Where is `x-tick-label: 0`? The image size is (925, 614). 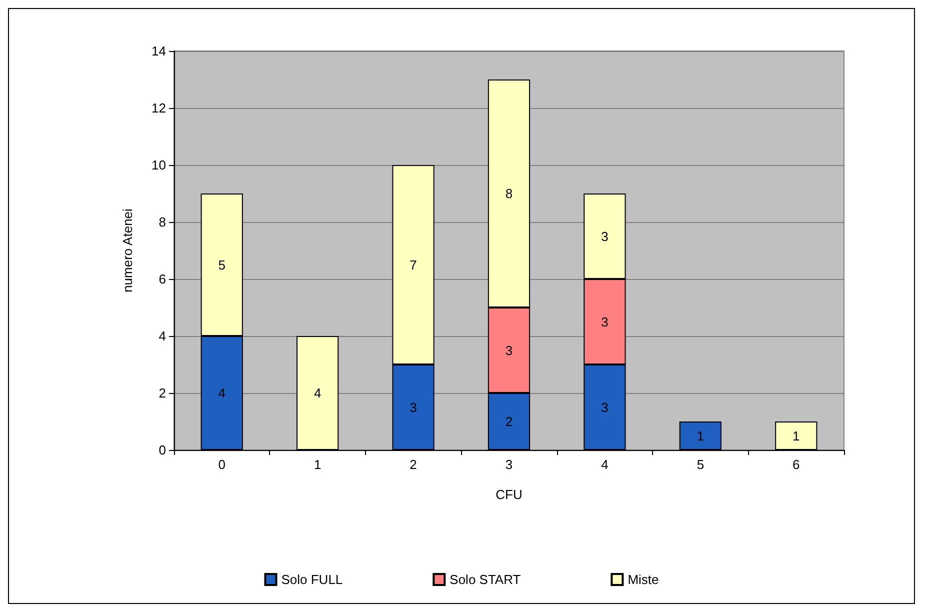 x-tick-label: 0 is located at coordinates (222, 464).